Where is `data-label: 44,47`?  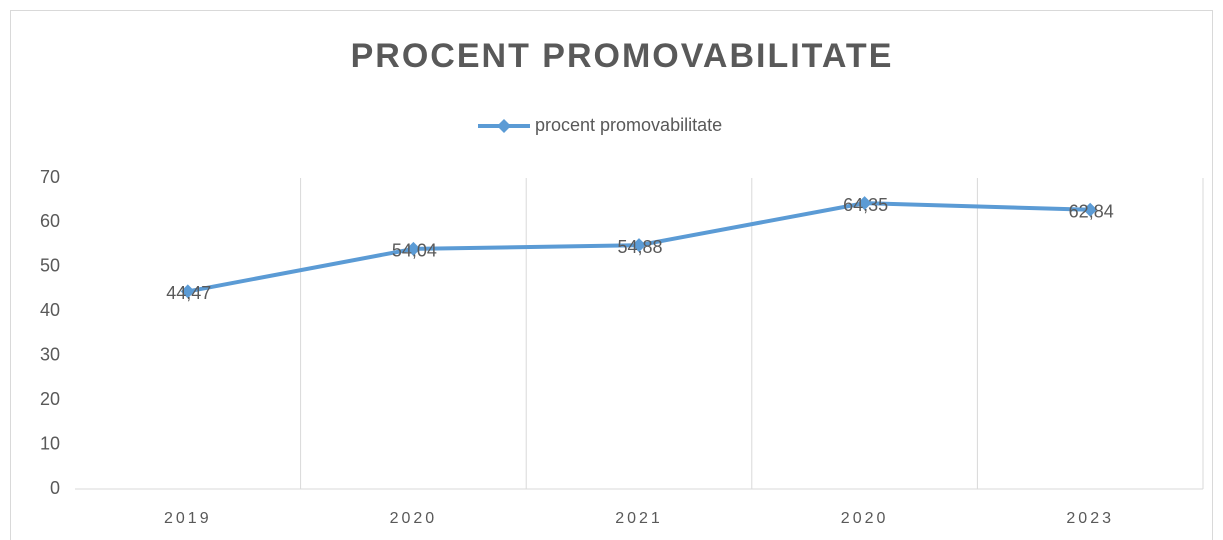 data-label: 44,47 is located at coordinates (188, 293).